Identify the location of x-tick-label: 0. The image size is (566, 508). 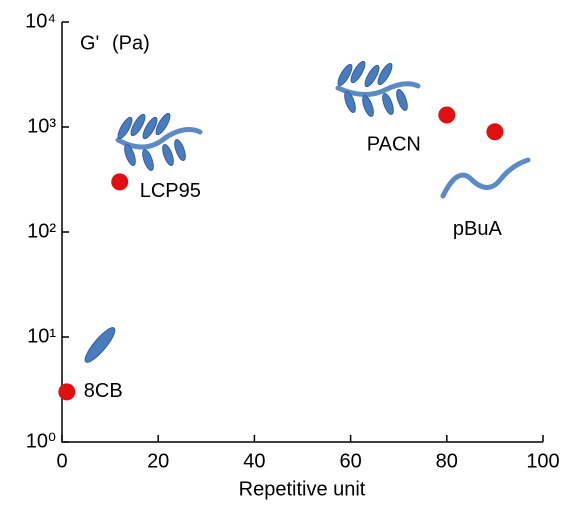
(61, 461).